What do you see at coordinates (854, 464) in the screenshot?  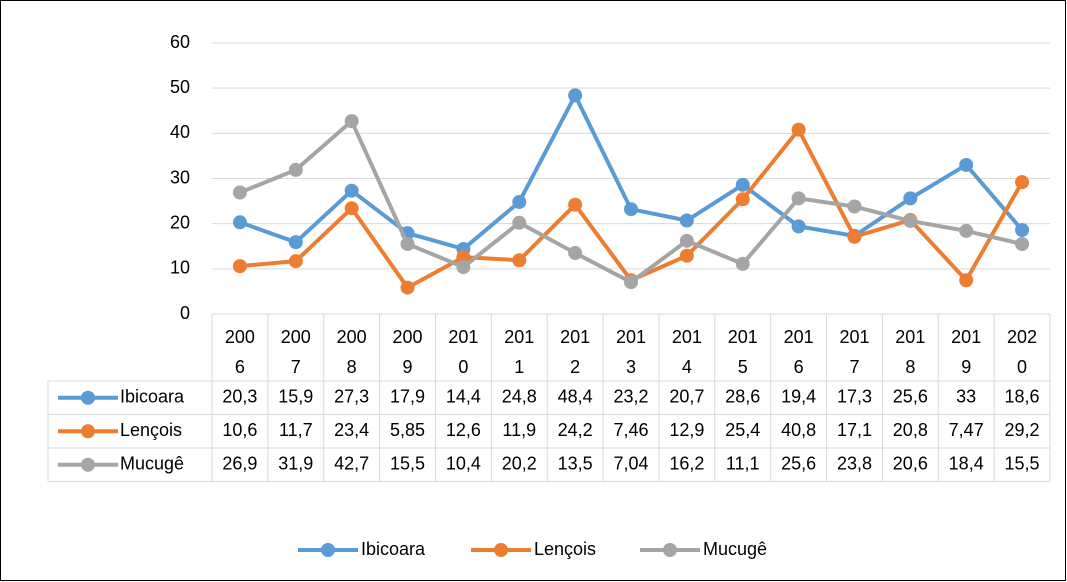 I see `table-cell: 23,8` at bounding box center [854, 464].